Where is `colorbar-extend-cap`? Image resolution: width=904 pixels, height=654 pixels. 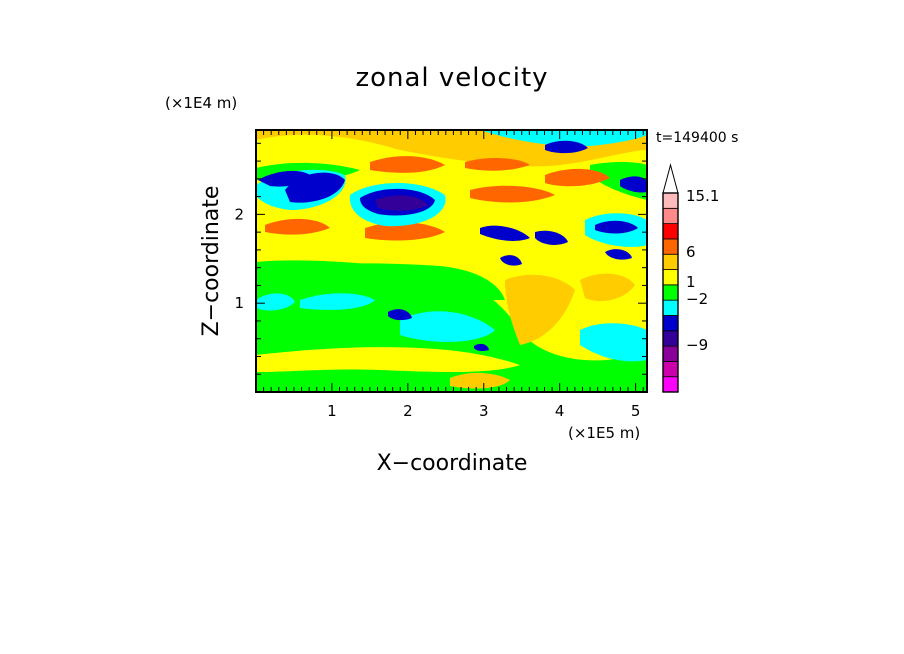 colorbar-extend-cap is located at coordinates (670, 178).